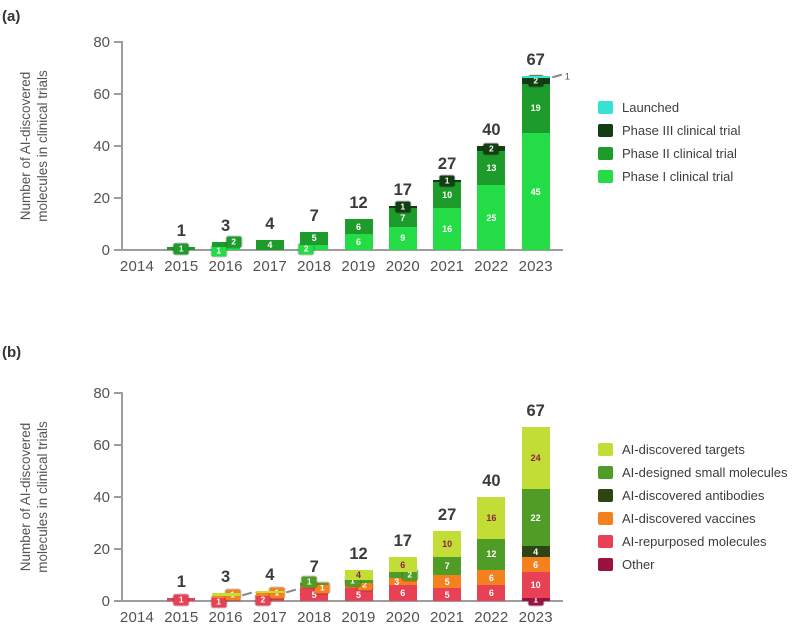 This screenshot has height=629, width=799. Describe the element at coordinates (683, 449) in the screenshot. I see `legend-label: AI-discovered targets` at that location.